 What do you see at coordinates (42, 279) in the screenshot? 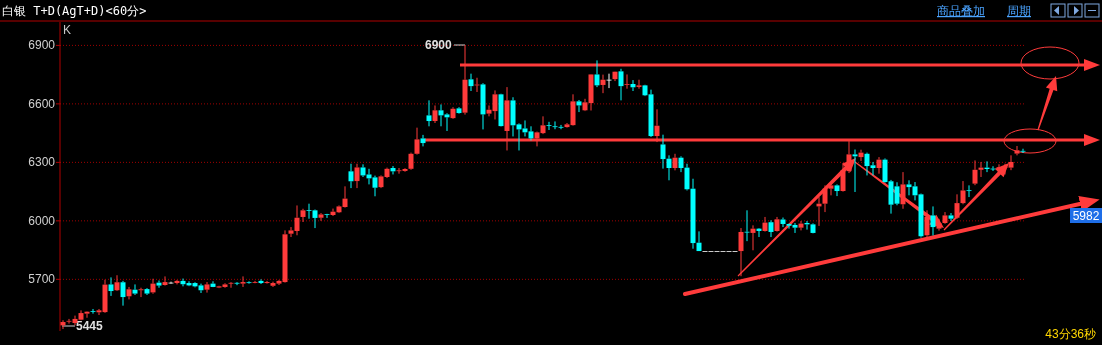
I see `y-tick-label: 5700` at bounding box center [42, 279].